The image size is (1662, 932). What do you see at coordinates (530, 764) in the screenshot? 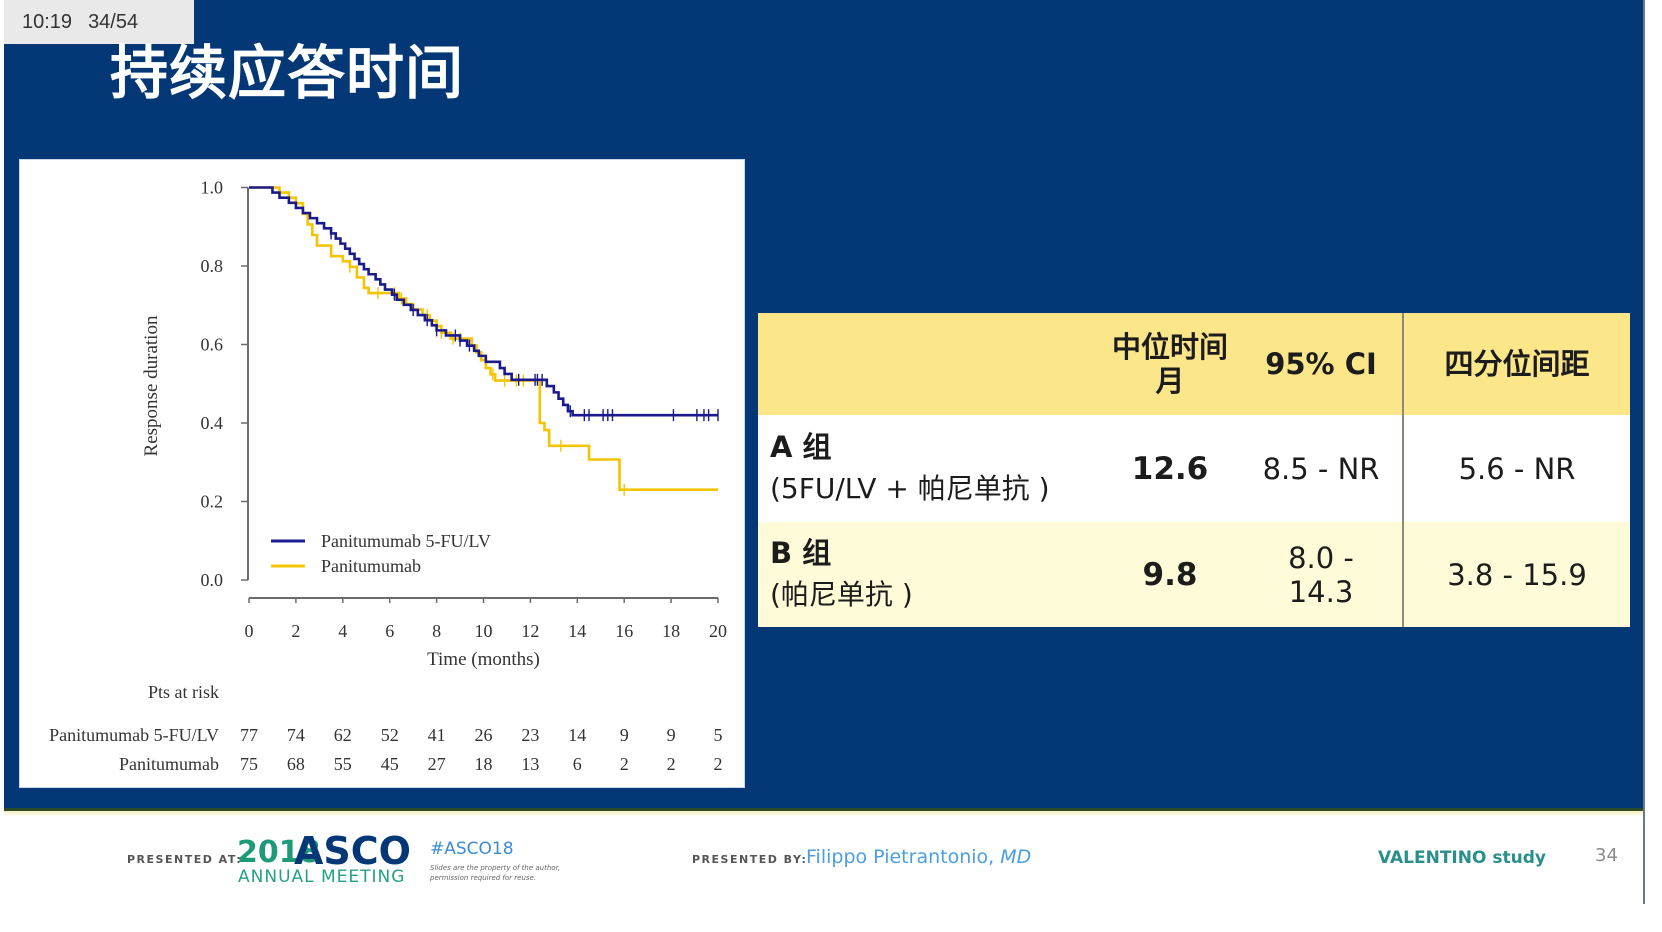
I see `risk-count: 13` at bounding box center [530, 764].